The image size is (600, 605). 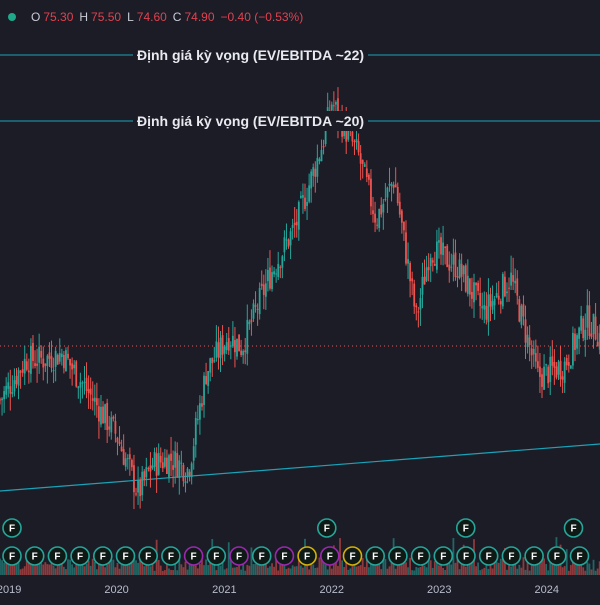 I want to click on level-label-ev-ebitda-20: Định giá kỳ vọng (EV/EBITDA ~20), so click(x=251, y=121).